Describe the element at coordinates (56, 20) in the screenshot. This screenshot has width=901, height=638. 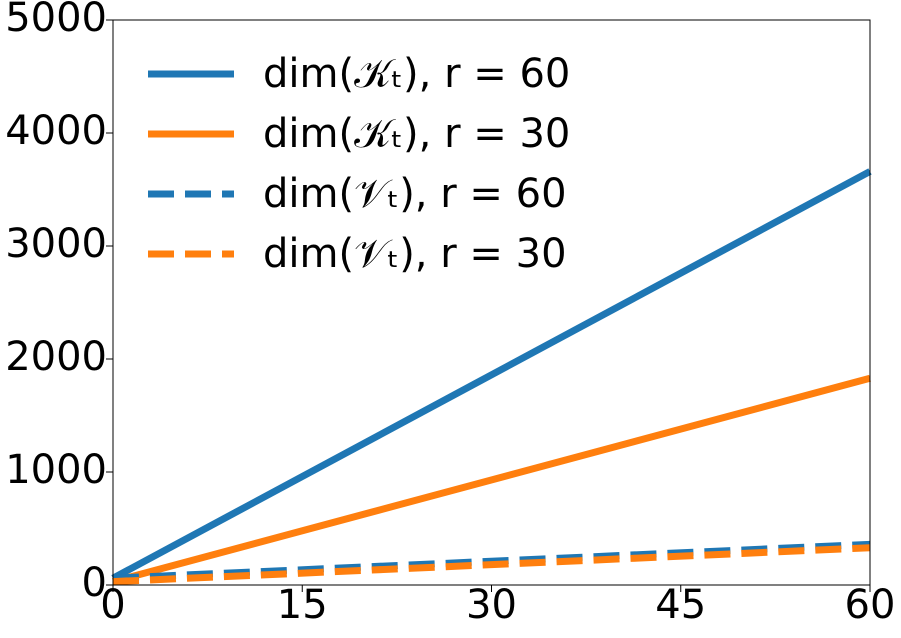
I see `y-tick-label: 5000` at that location.